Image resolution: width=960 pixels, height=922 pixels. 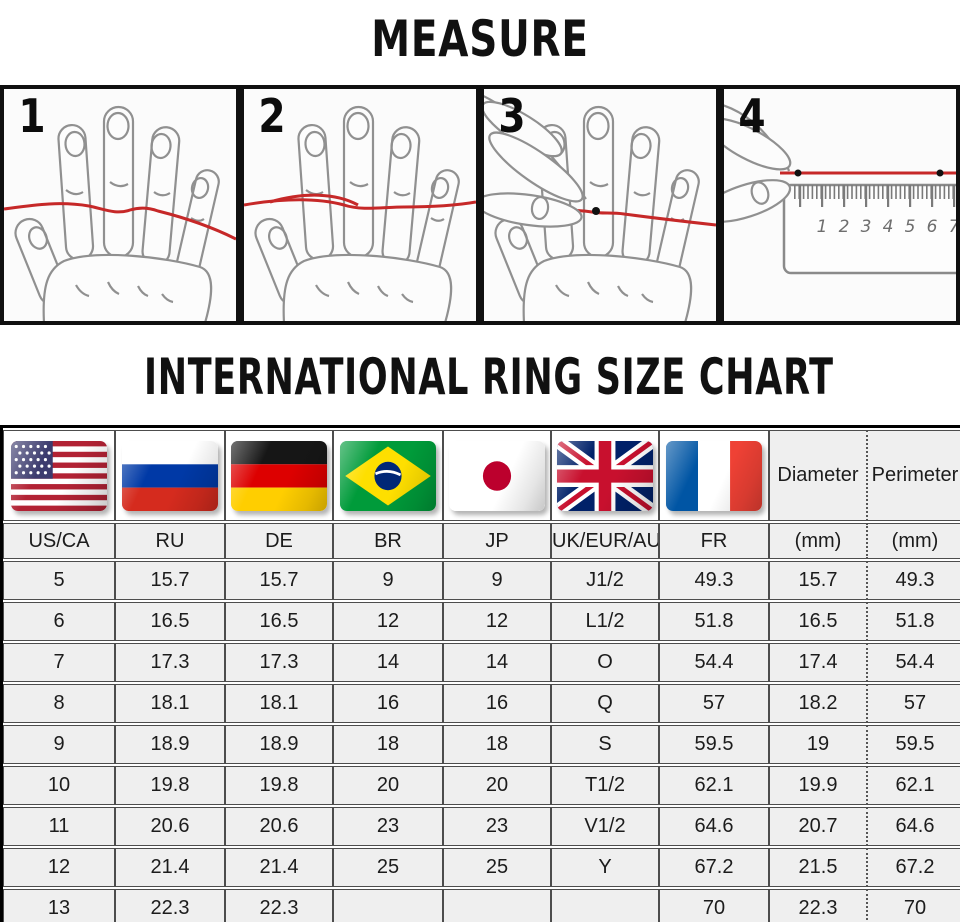 I want to click on size-cell: Y, so click(x=605, y=867).